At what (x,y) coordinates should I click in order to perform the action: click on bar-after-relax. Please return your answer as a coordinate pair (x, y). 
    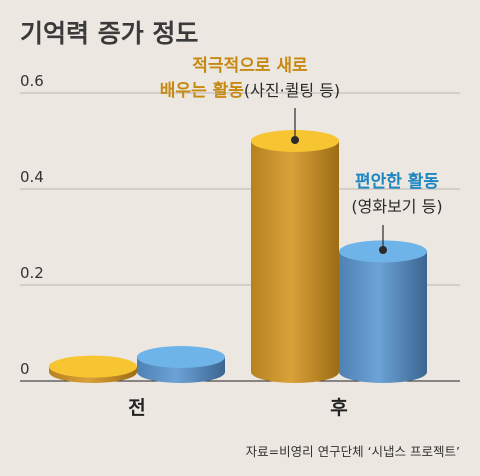
    Looking at the image, I should click on (383, 311).